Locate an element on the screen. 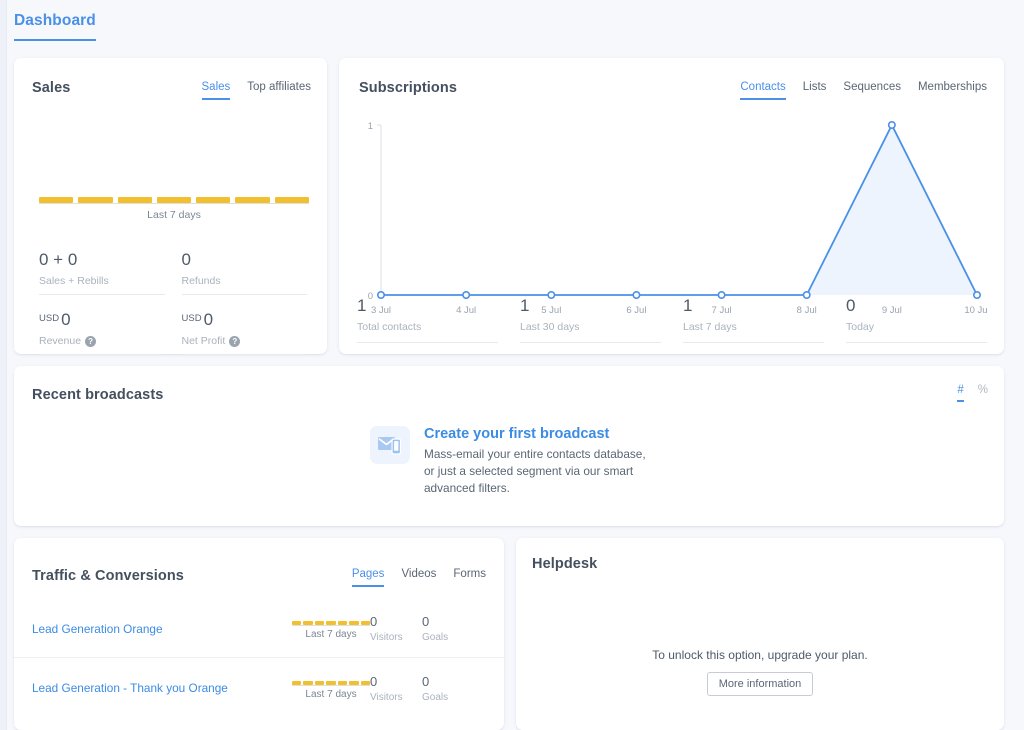 This screenshot has width=1024, height=730. subscriptions-tabs: Contacts Lists Sequences Memberships is located at coordinates (863, 90).